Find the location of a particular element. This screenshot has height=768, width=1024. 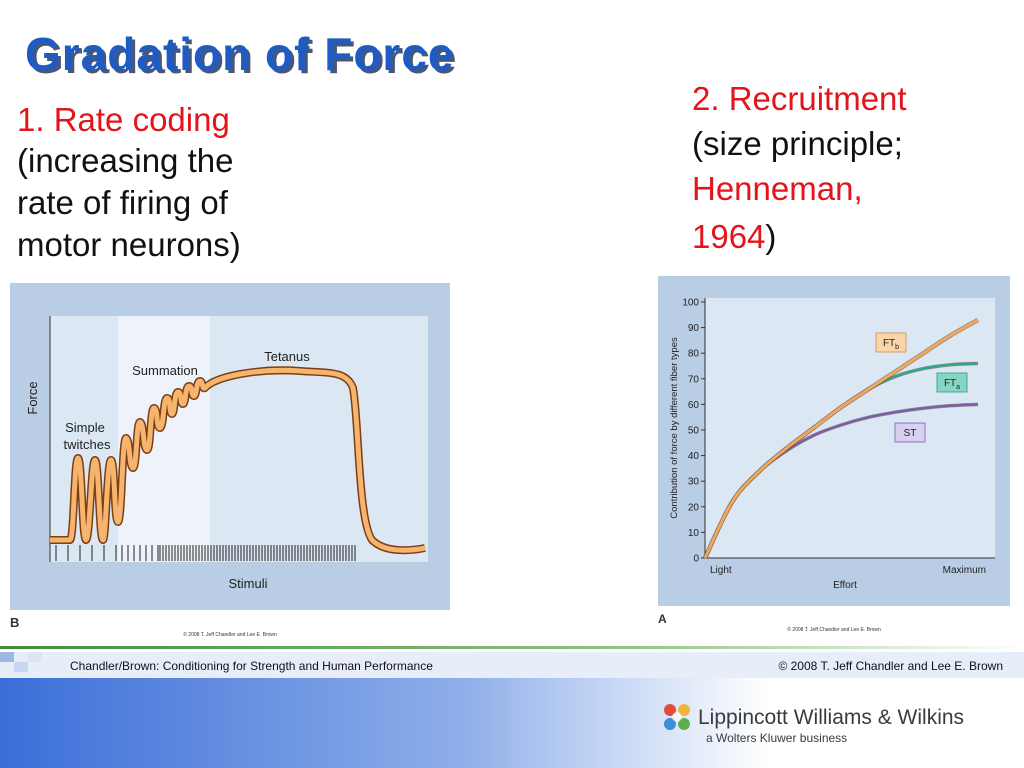

y-tick-label: 80 is located at coordinates (694, 354).